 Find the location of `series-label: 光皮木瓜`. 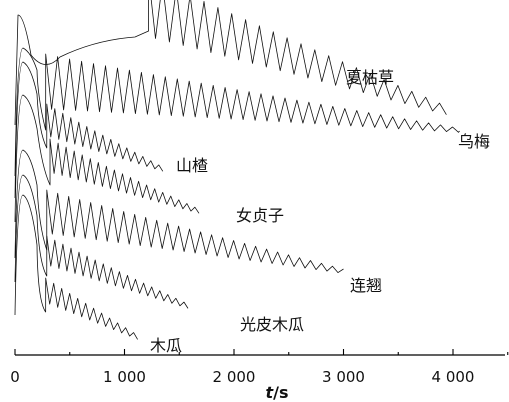

series-label: 光皮木瓜 is located at coordinates (272, 324).